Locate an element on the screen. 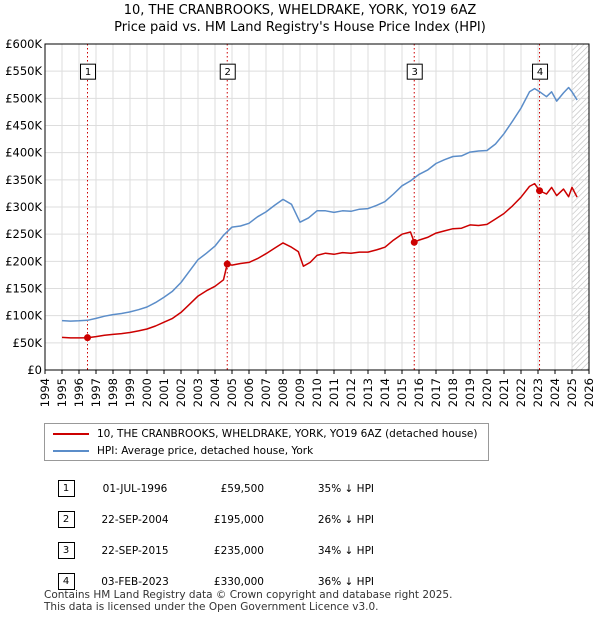 The image size is (600, 620). y-tick-label: £300K is located at coordinates (23, 207).